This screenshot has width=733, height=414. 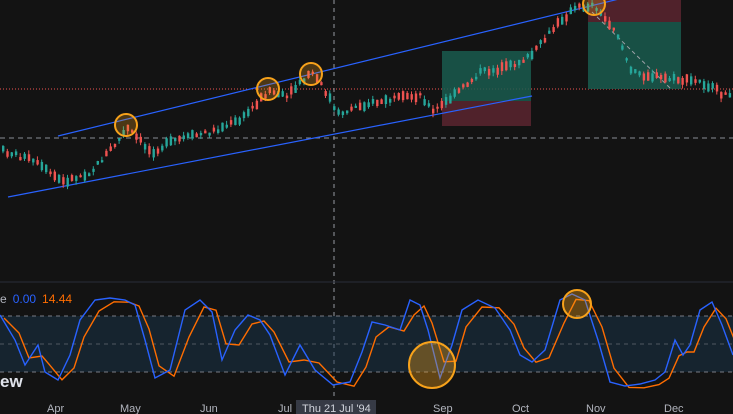 I want to click on long-target-zone, so click(x=486, y=76).